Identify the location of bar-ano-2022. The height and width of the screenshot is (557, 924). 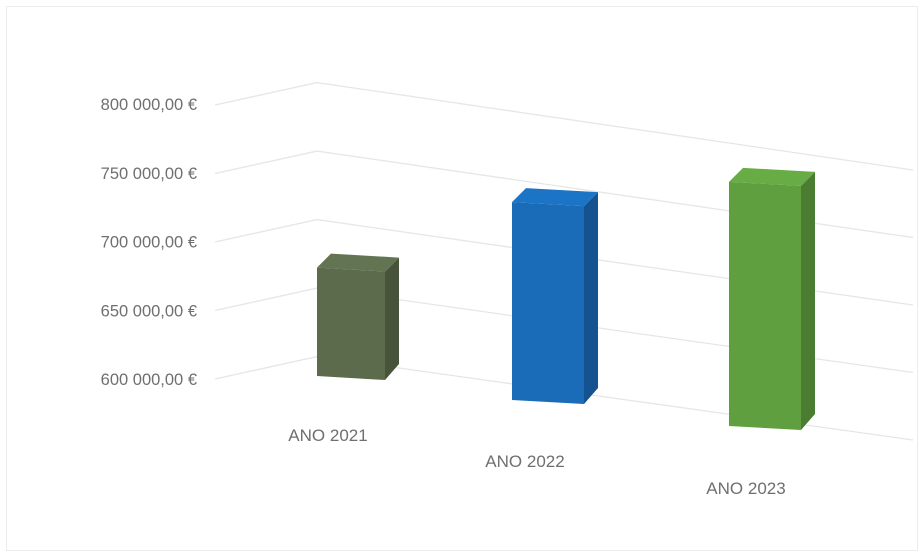
(555, 296).